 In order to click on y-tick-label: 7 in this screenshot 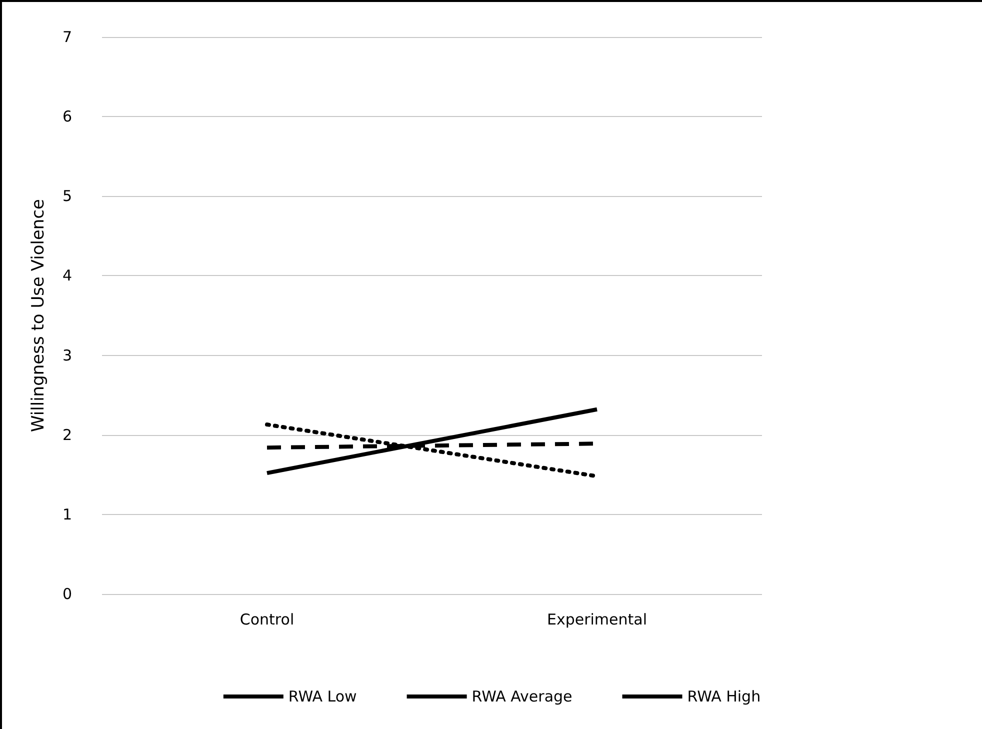, I will do `click(67, 37)`.